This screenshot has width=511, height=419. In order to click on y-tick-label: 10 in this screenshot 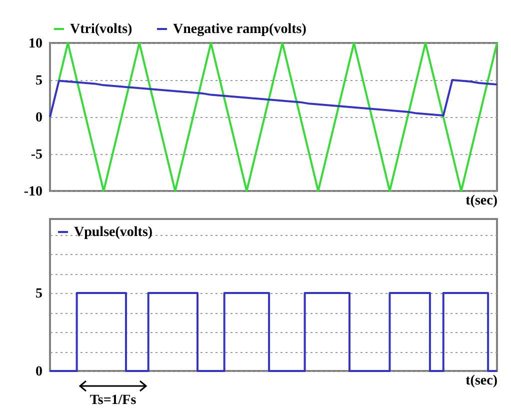, I will do `click(35, 44)`.